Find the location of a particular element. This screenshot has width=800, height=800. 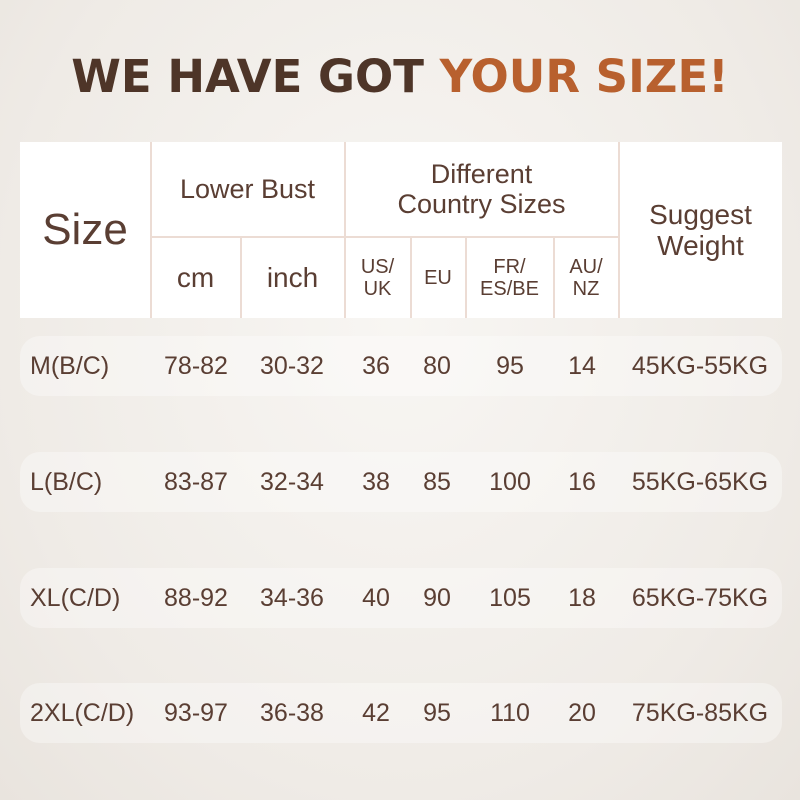

header-suggest-weight: Suggest Weight is located at coordinates (700, 229).